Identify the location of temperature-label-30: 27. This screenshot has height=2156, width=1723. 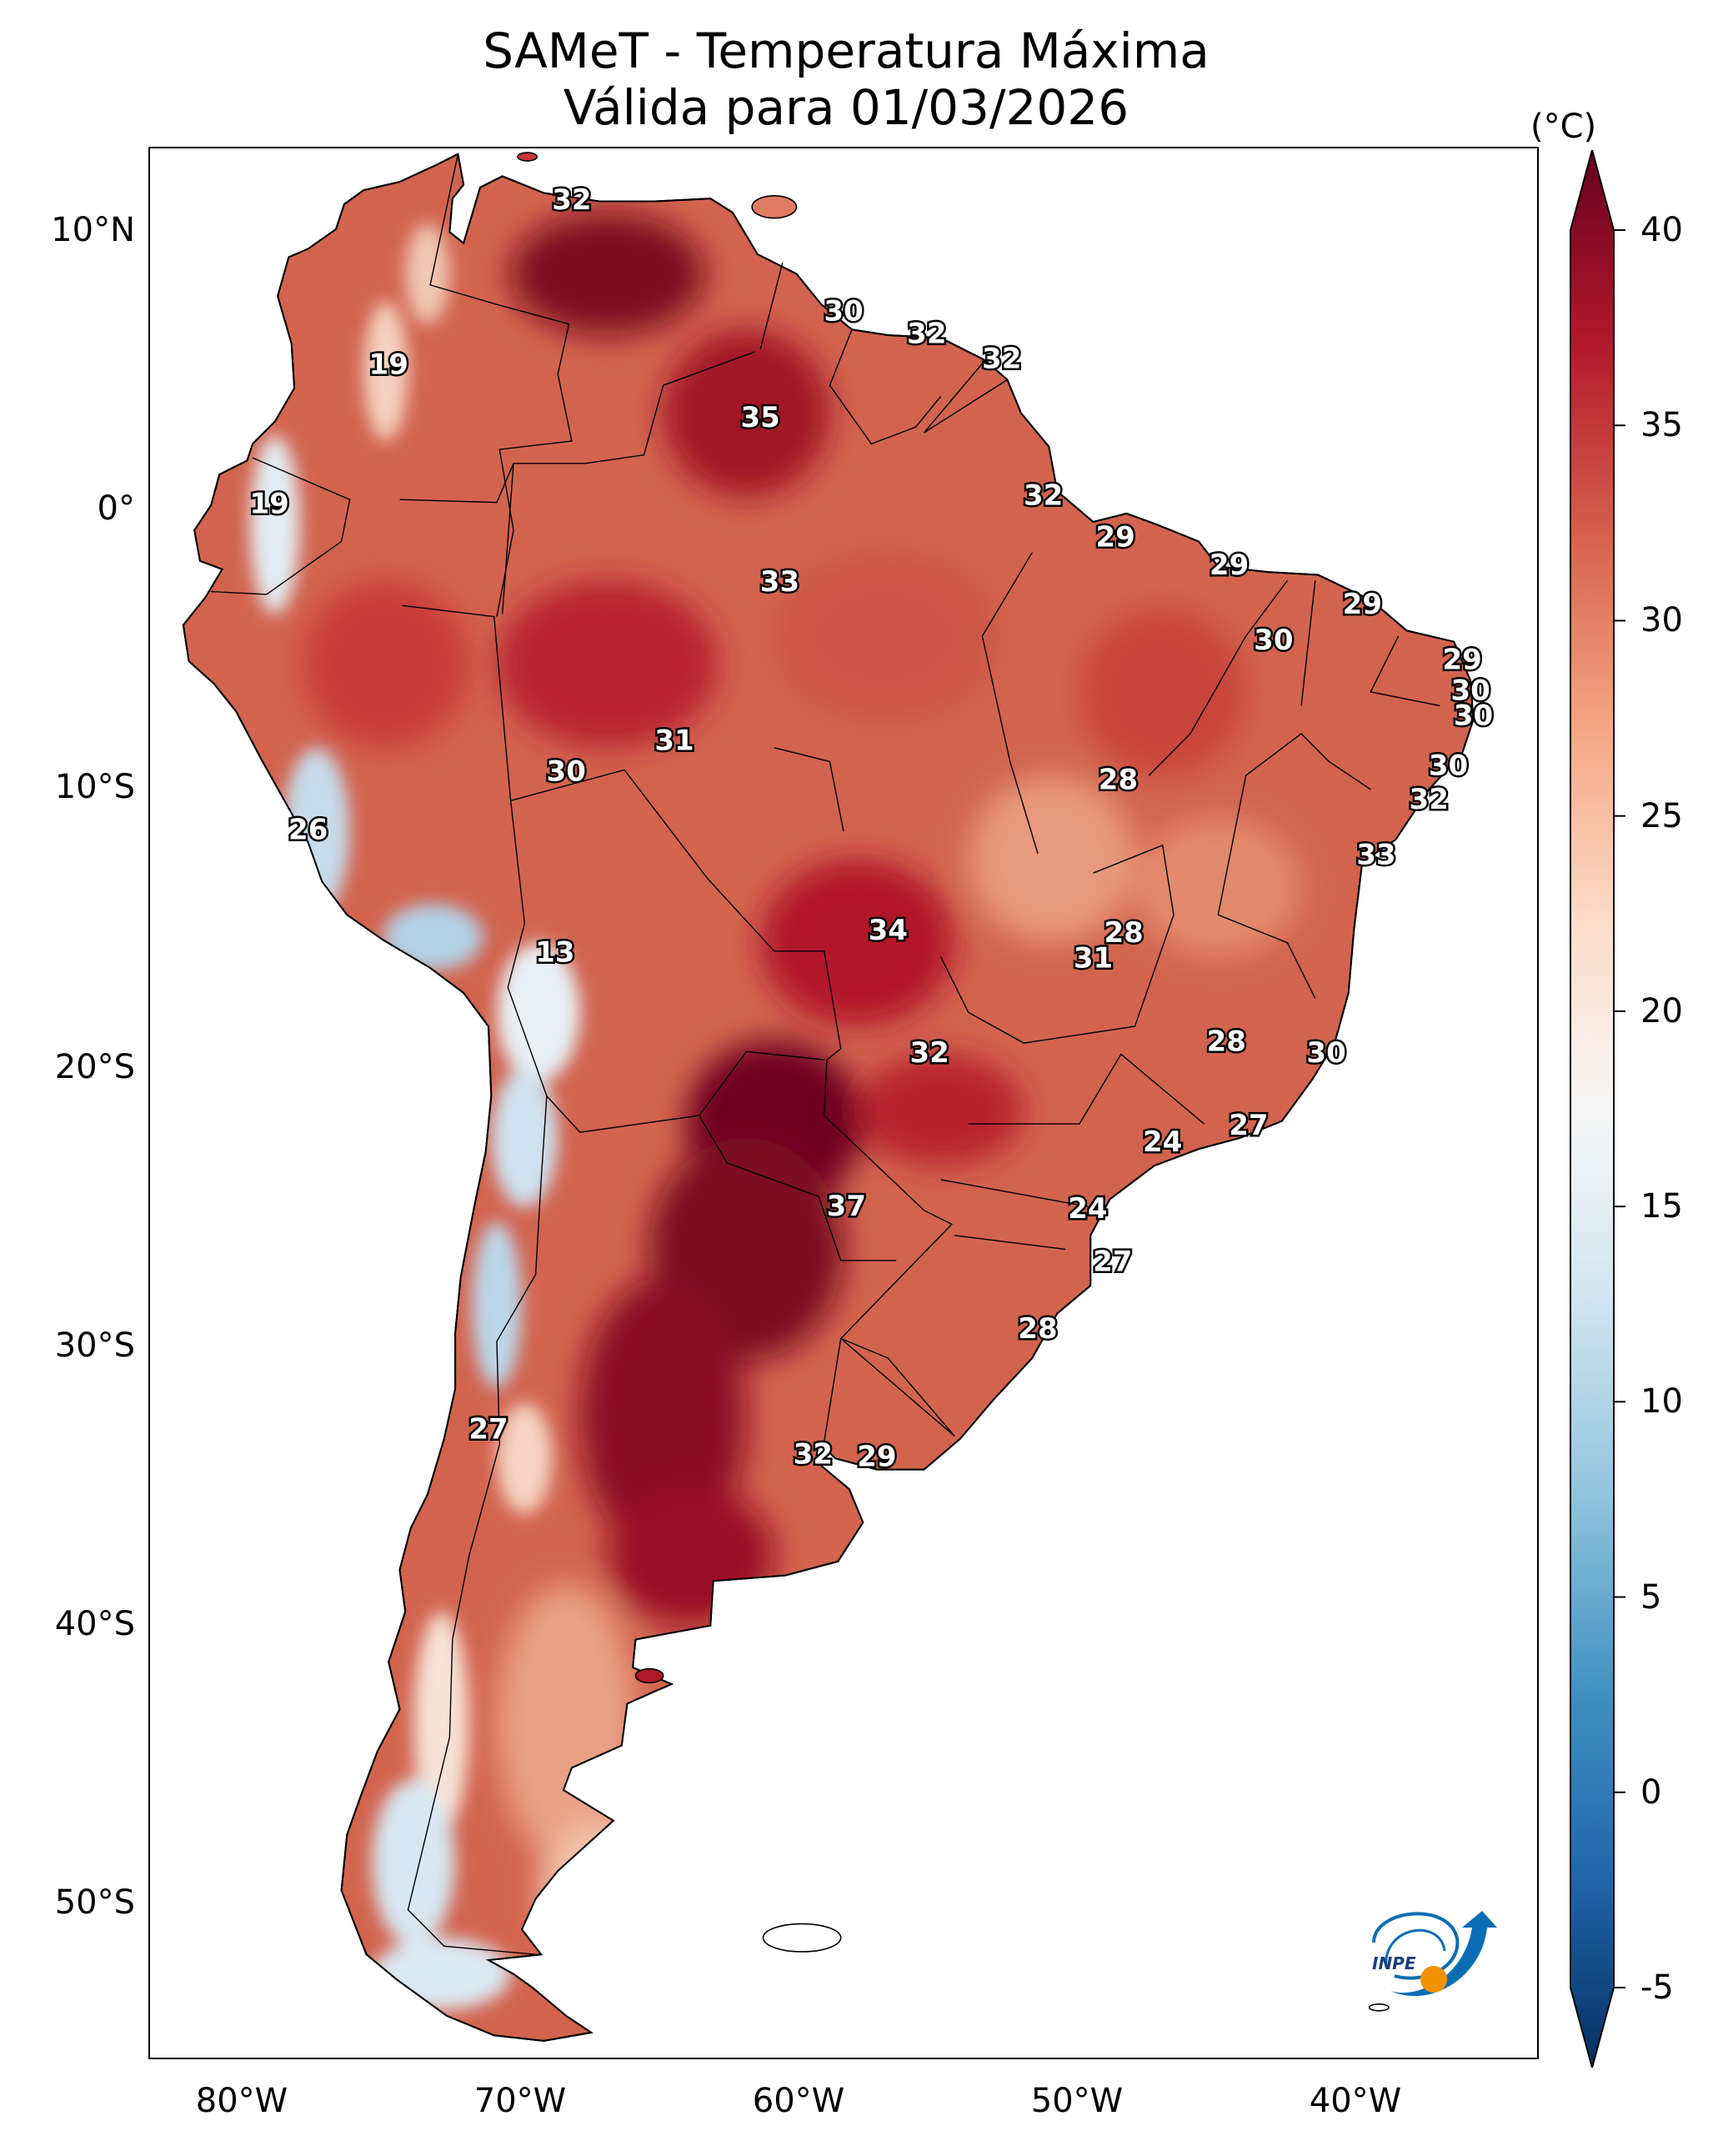
(1248, 1125).